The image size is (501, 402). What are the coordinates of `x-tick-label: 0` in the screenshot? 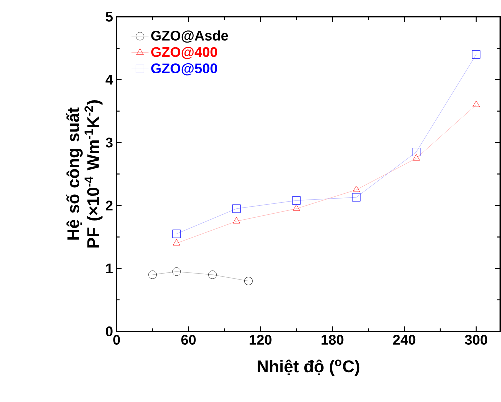 It's located at (117, 340).